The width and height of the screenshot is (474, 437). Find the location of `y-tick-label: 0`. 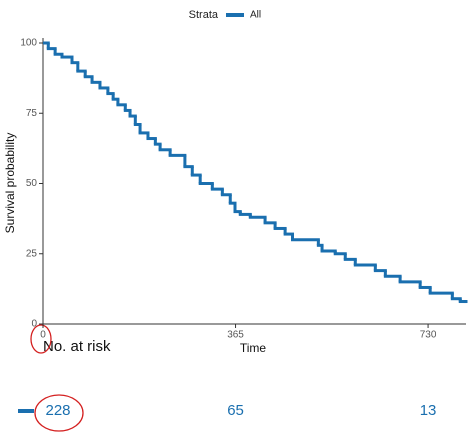

y-tick-label: 0 is located at coordinates (34, 324).